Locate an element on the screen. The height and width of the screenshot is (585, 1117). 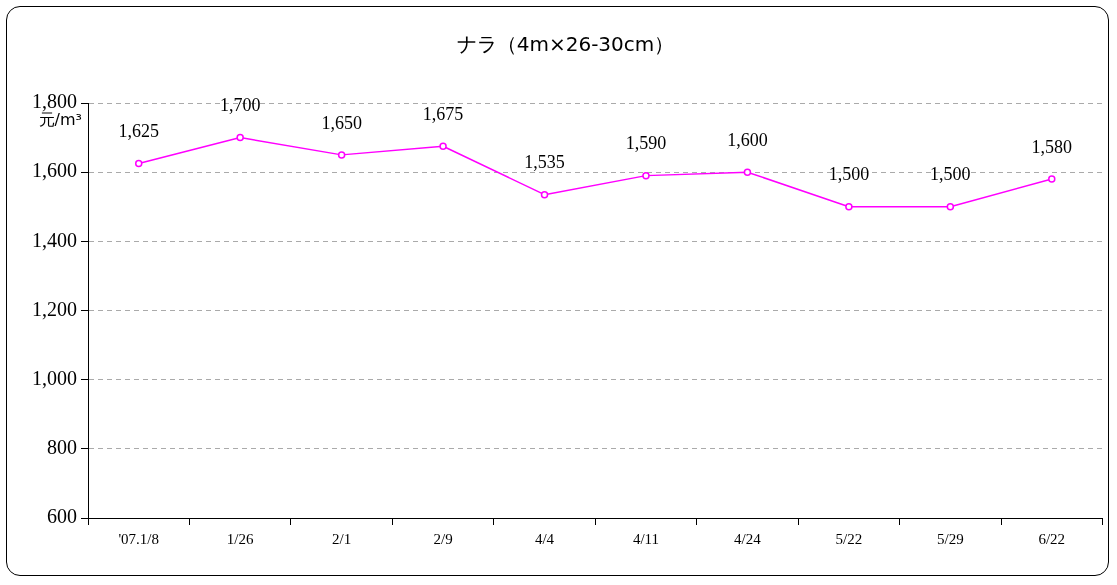
data-label: 1,700 is located at coordinates (240, 105).